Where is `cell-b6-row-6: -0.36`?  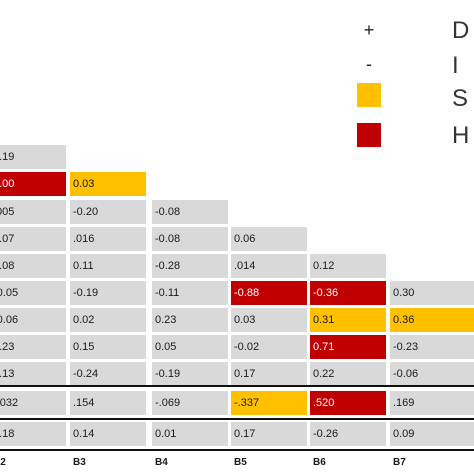 cell-b6-row-6: -0.36 is located at coordinates (348, 293).